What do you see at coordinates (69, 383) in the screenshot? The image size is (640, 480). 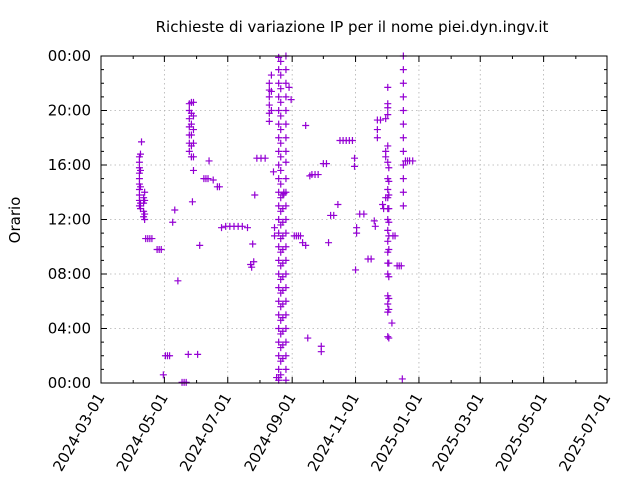 I see `y-tick-label: 00:00` at bounding box center [69, 383].